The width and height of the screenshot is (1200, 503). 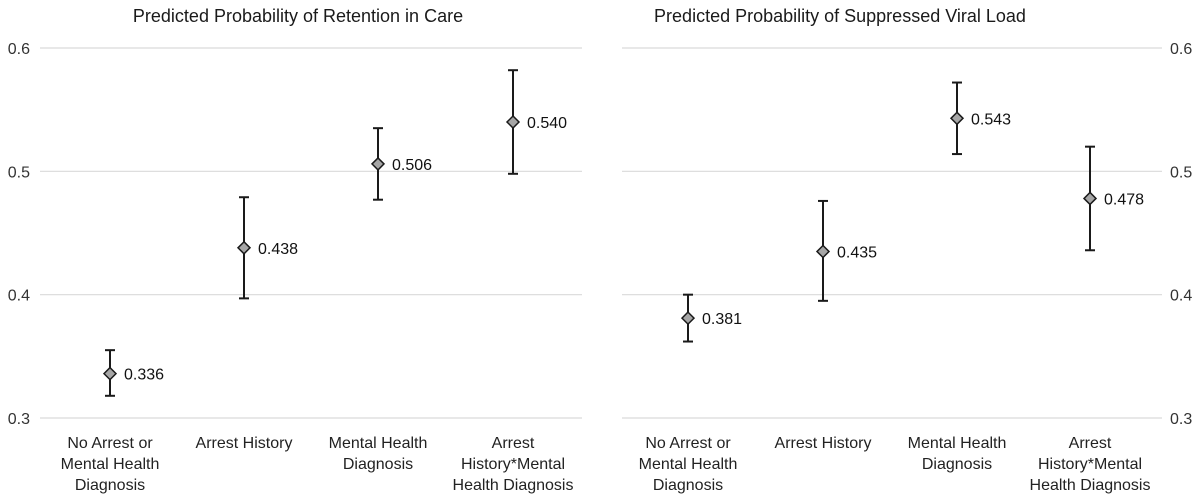 I want to click on data-label: 0.336, so click(x=144, y=375).